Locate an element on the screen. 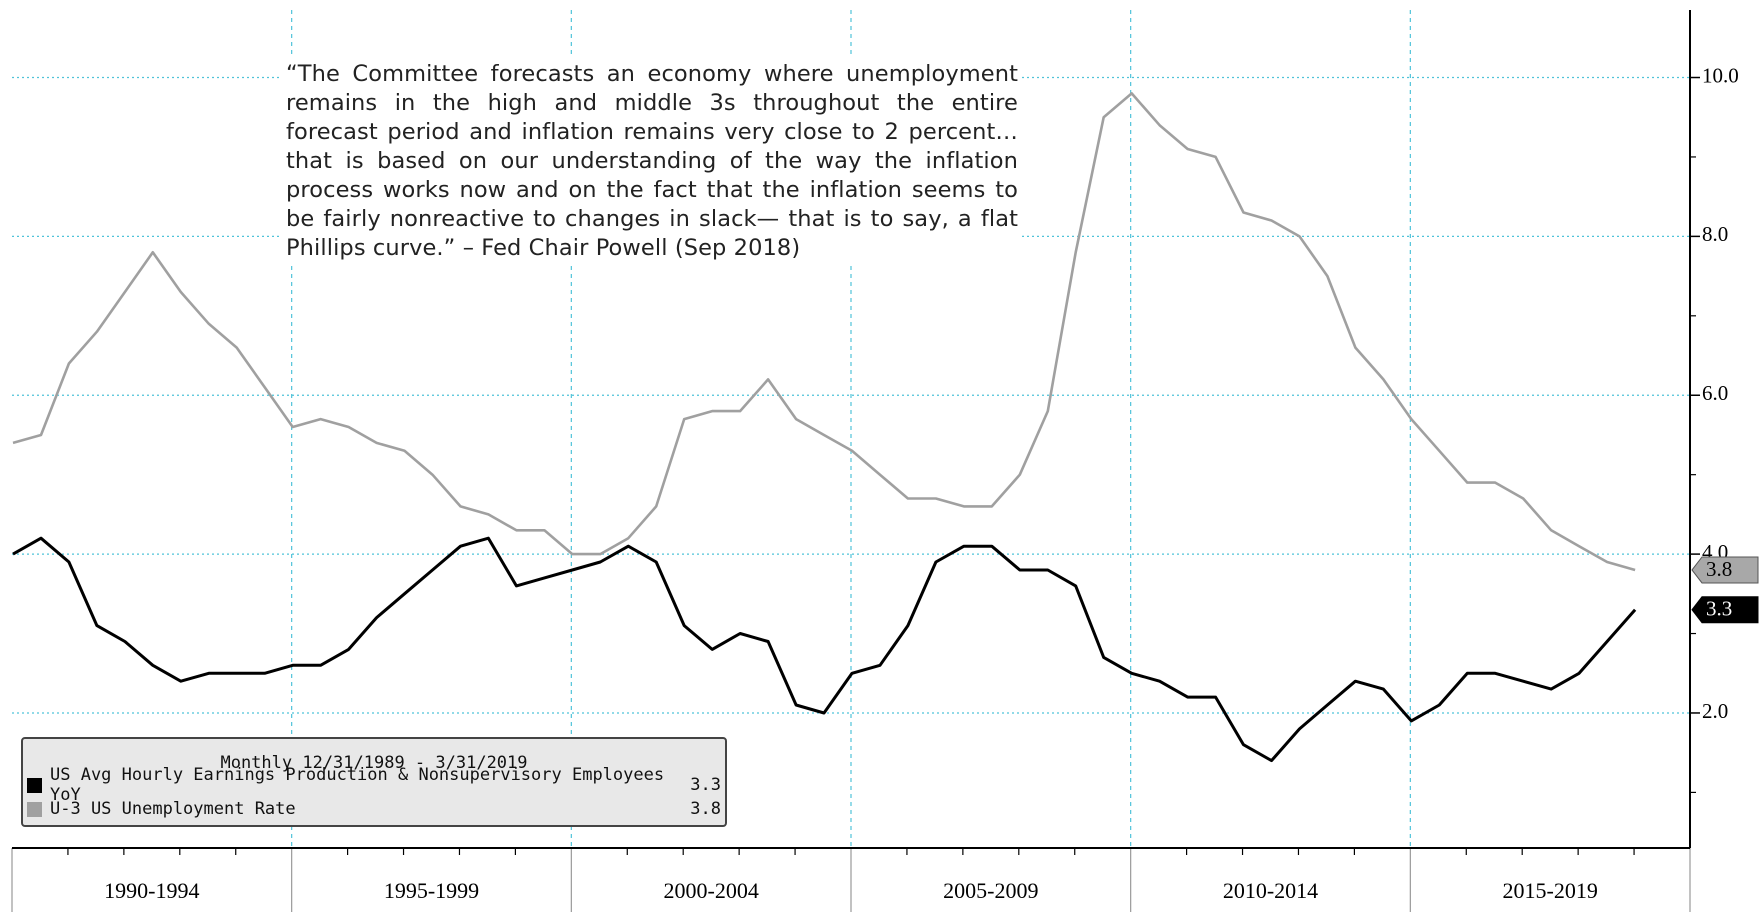  x-tick-label: 2015-2019 is located at coordinates (1550, 890).